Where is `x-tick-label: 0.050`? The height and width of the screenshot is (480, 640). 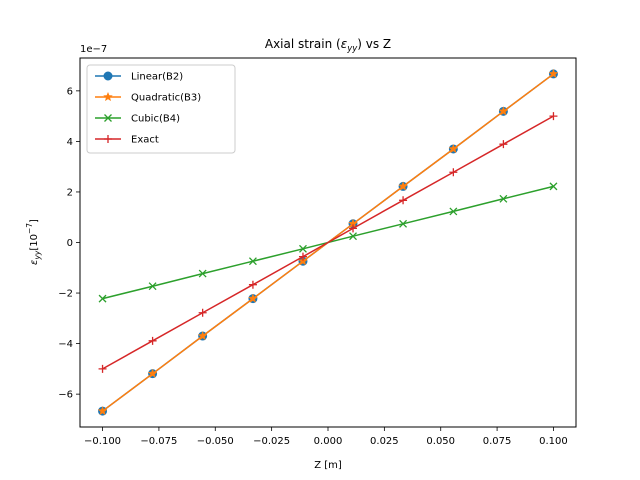 x-tick-label: 0.050 is located at coordinates (440, 441).